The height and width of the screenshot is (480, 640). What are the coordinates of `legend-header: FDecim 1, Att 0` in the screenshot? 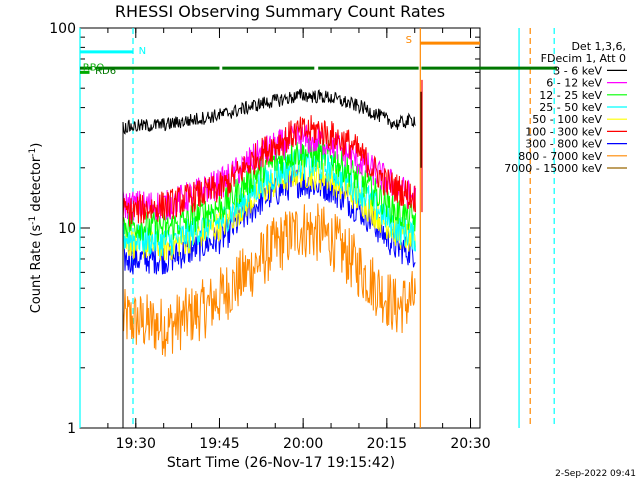 It's located at (583, 58).